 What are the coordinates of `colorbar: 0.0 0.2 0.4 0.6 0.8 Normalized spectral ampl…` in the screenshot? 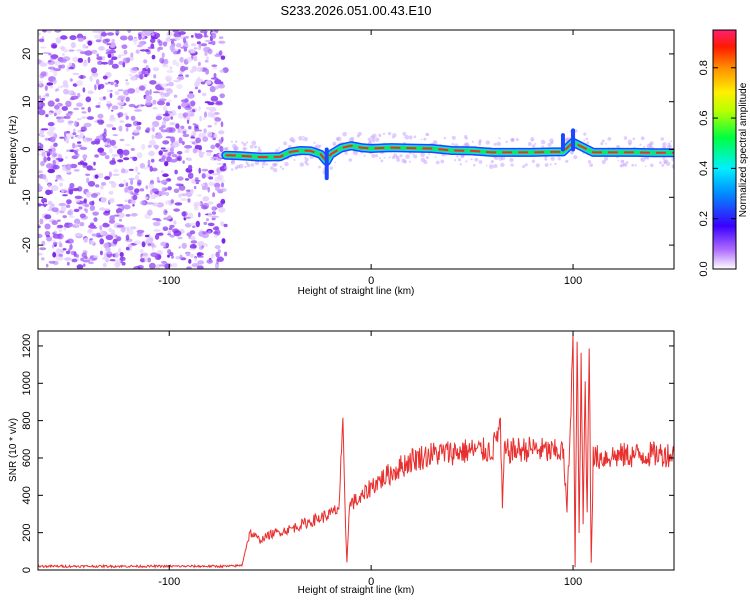 It's located at (723, 153).